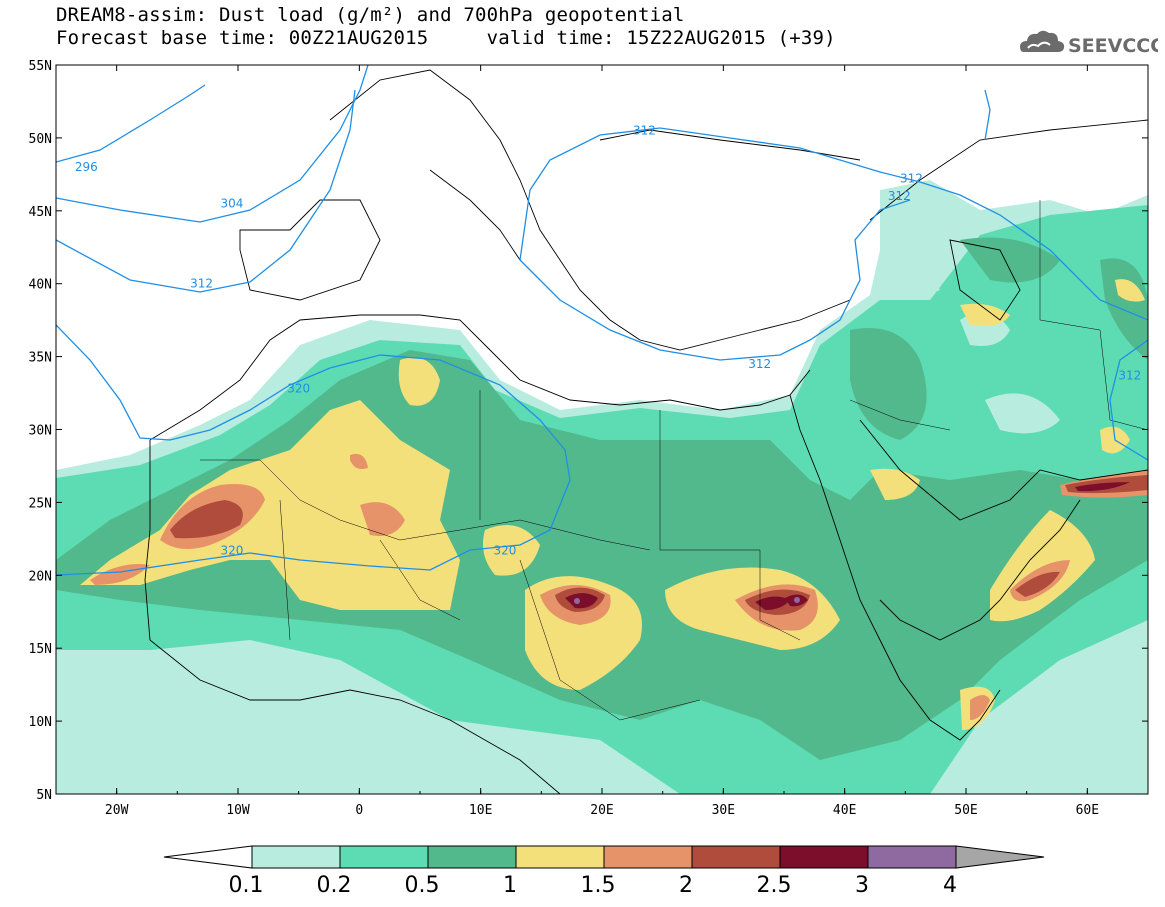 The height and width of the screenshot is (907, 1165). Describe the element at coordinates (661, 38) in the screenshot. I see `valid-time: valid time: 15Z22AUG2015 (+39)` at that location.